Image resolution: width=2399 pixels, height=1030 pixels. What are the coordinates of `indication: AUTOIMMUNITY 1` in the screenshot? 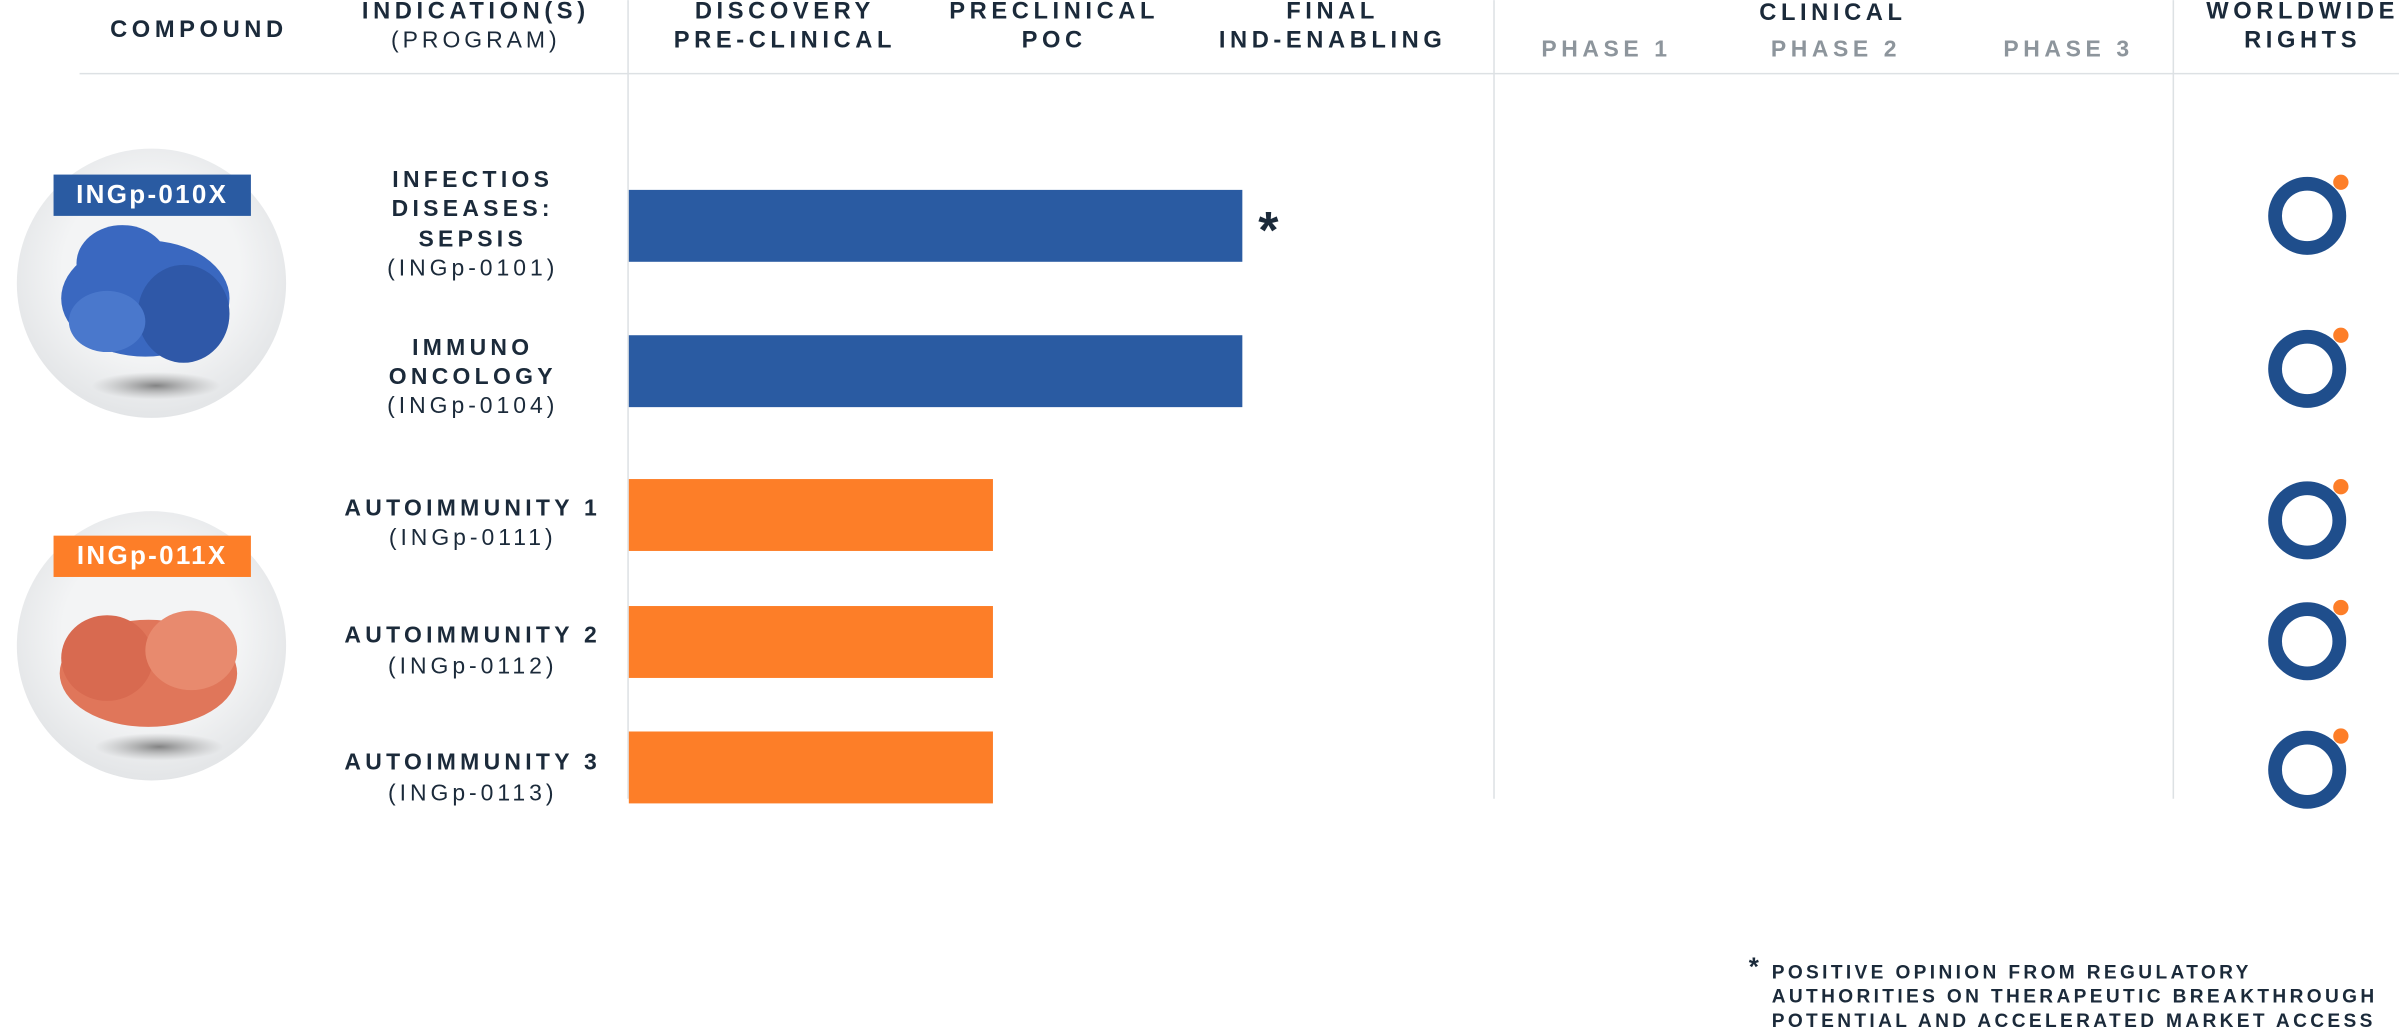 It's located at (472, 508).